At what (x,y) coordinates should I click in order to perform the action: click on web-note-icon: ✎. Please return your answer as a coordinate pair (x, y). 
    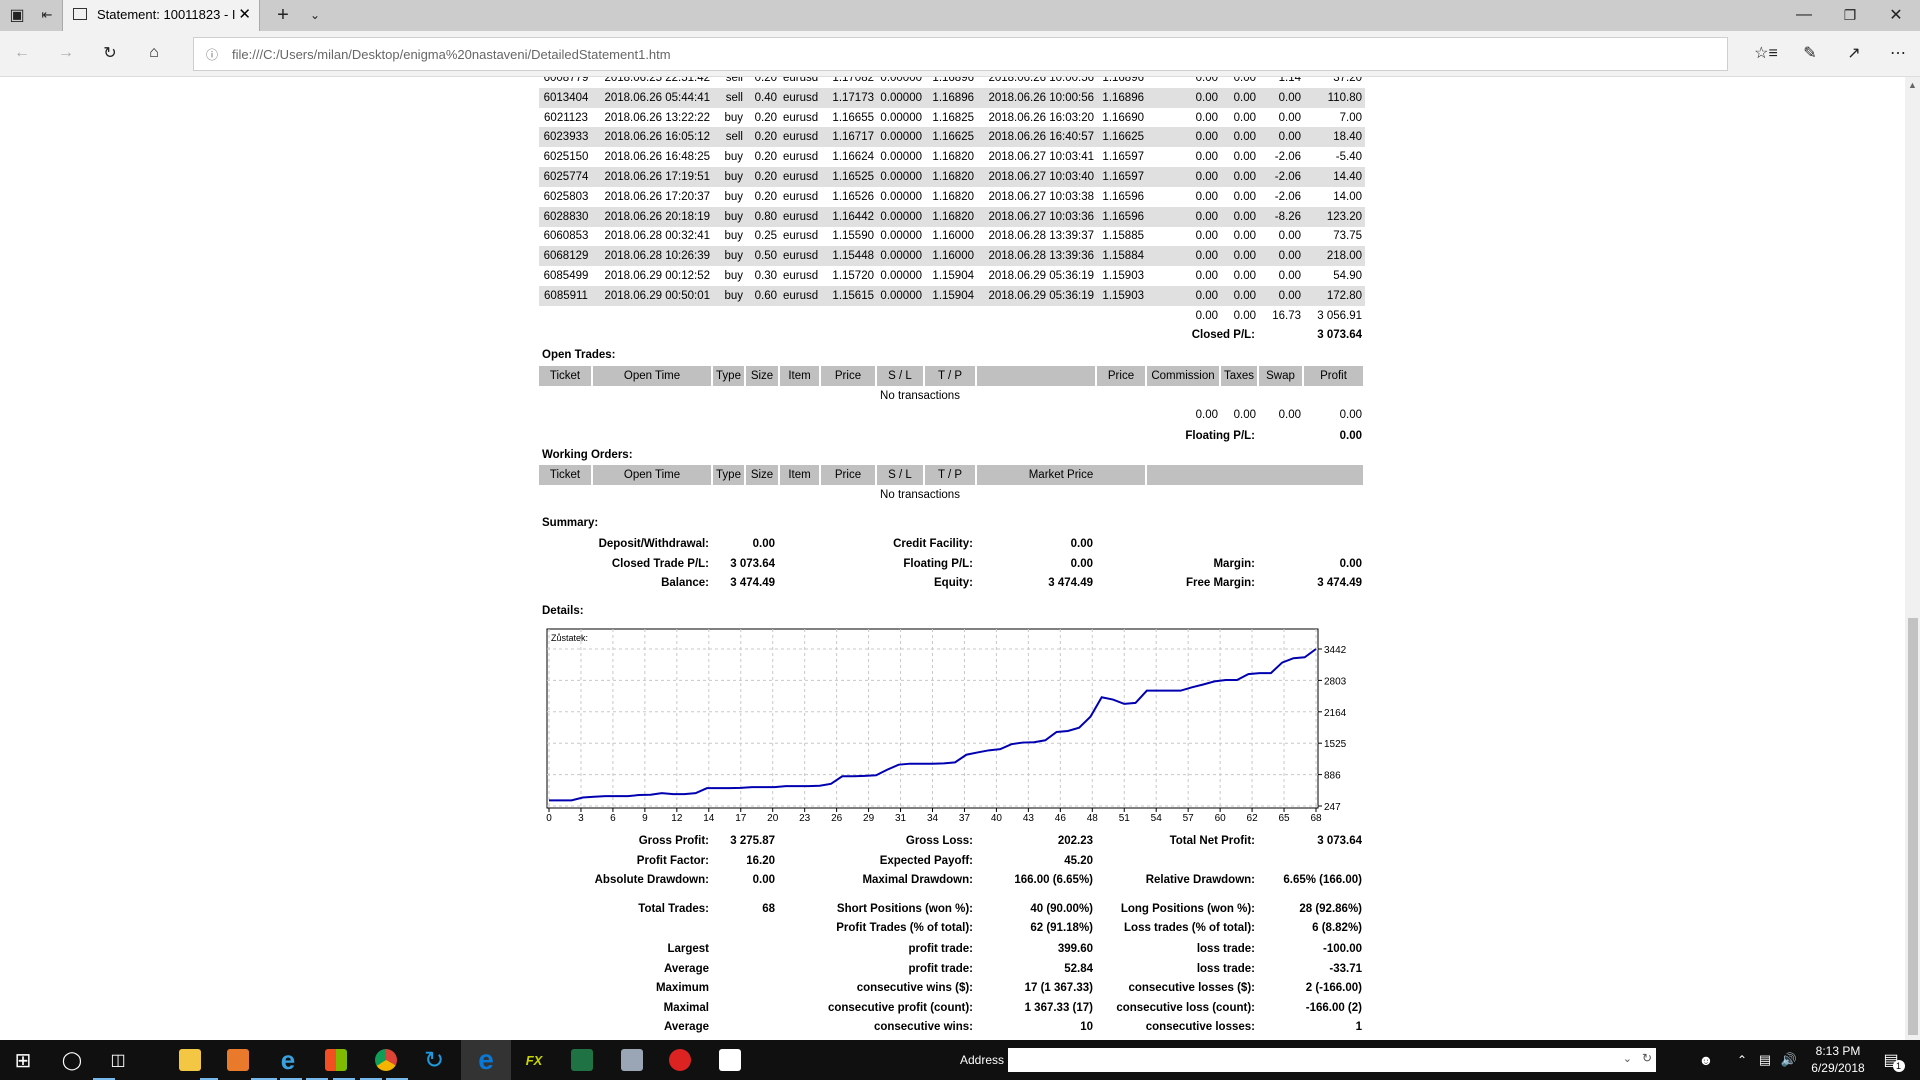
    Looking at the image, I should click on (1810, 53).